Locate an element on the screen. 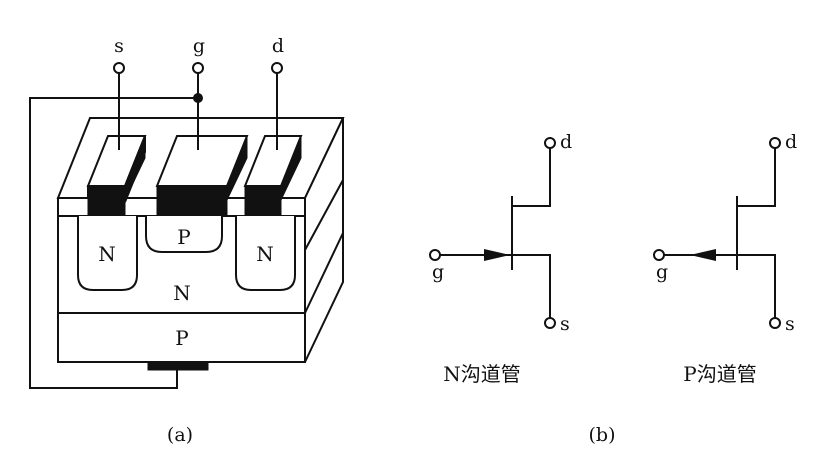 The width and height of the screenshot is (827, 461). p-gate-label: g is located at coordinates (662, 272).